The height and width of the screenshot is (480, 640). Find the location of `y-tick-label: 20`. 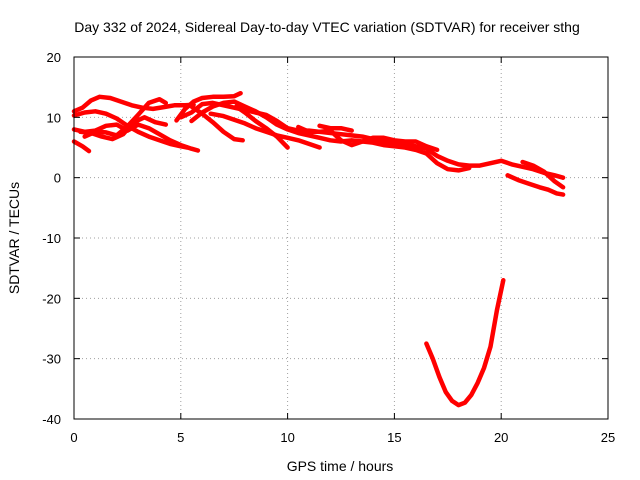

y-tick-label: 20 is located at coordinates (54, 57).